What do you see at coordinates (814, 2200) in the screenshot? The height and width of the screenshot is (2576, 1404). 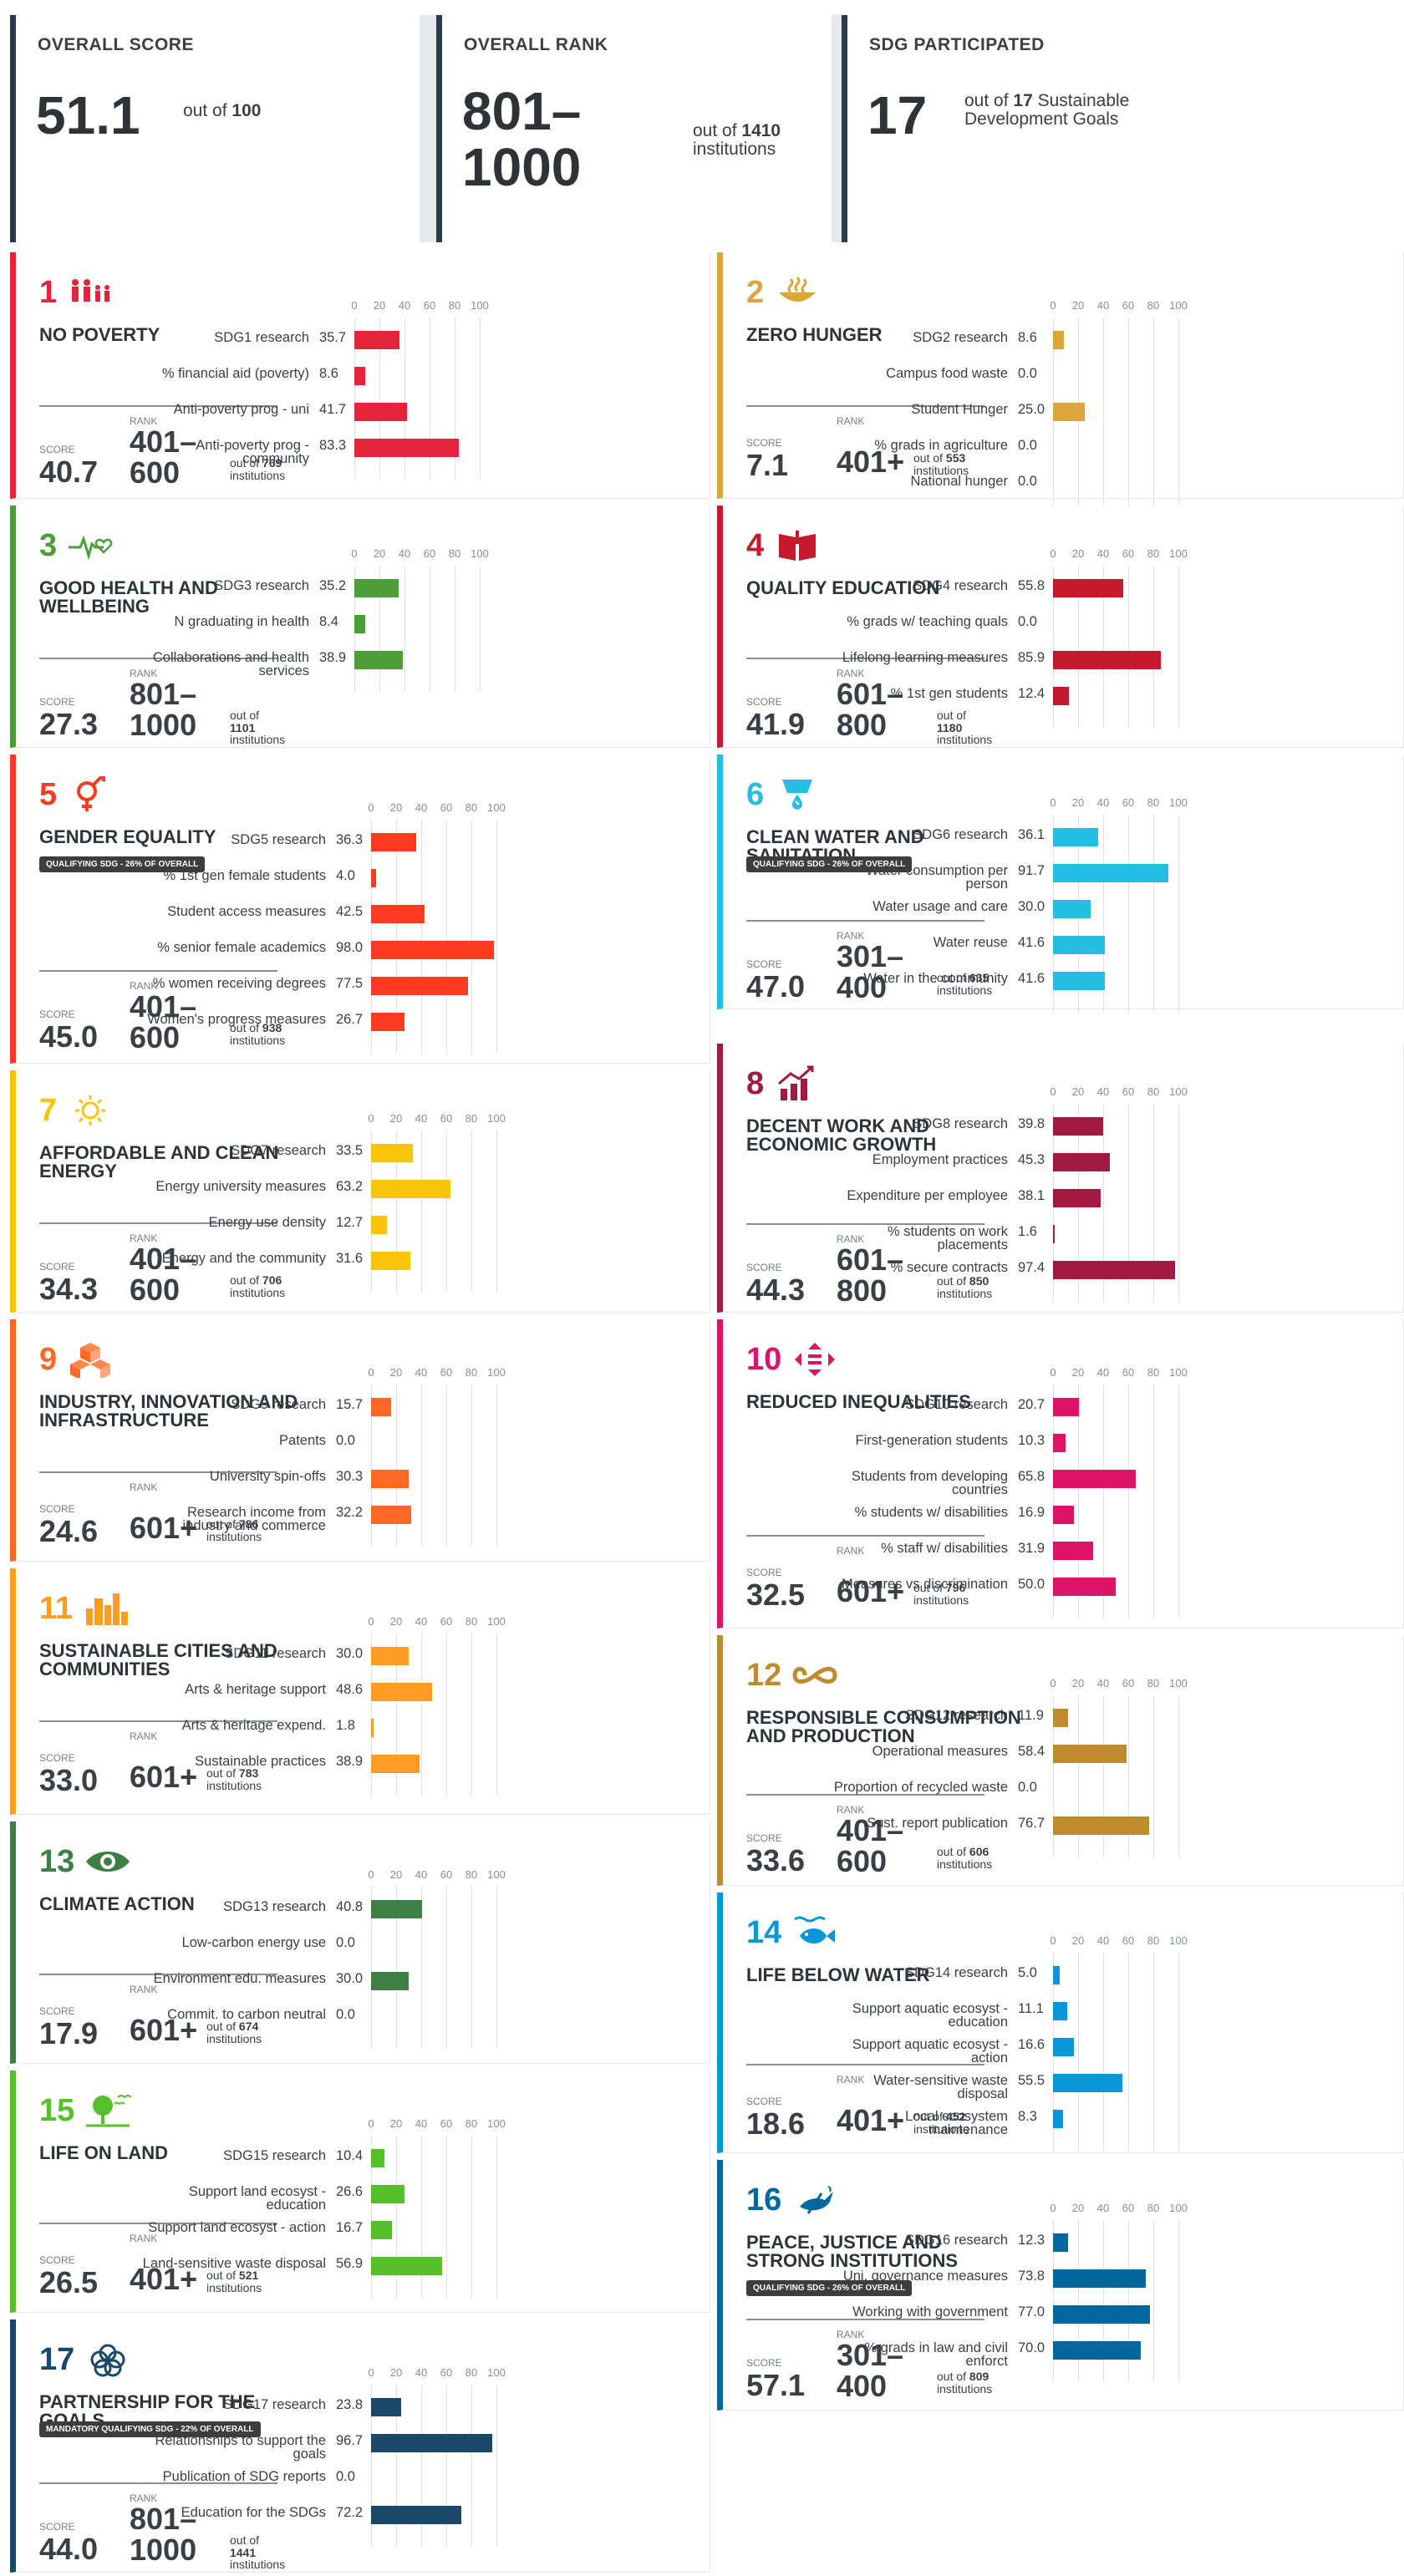 I see `dove-icon` at bounding box center [814, 2200].